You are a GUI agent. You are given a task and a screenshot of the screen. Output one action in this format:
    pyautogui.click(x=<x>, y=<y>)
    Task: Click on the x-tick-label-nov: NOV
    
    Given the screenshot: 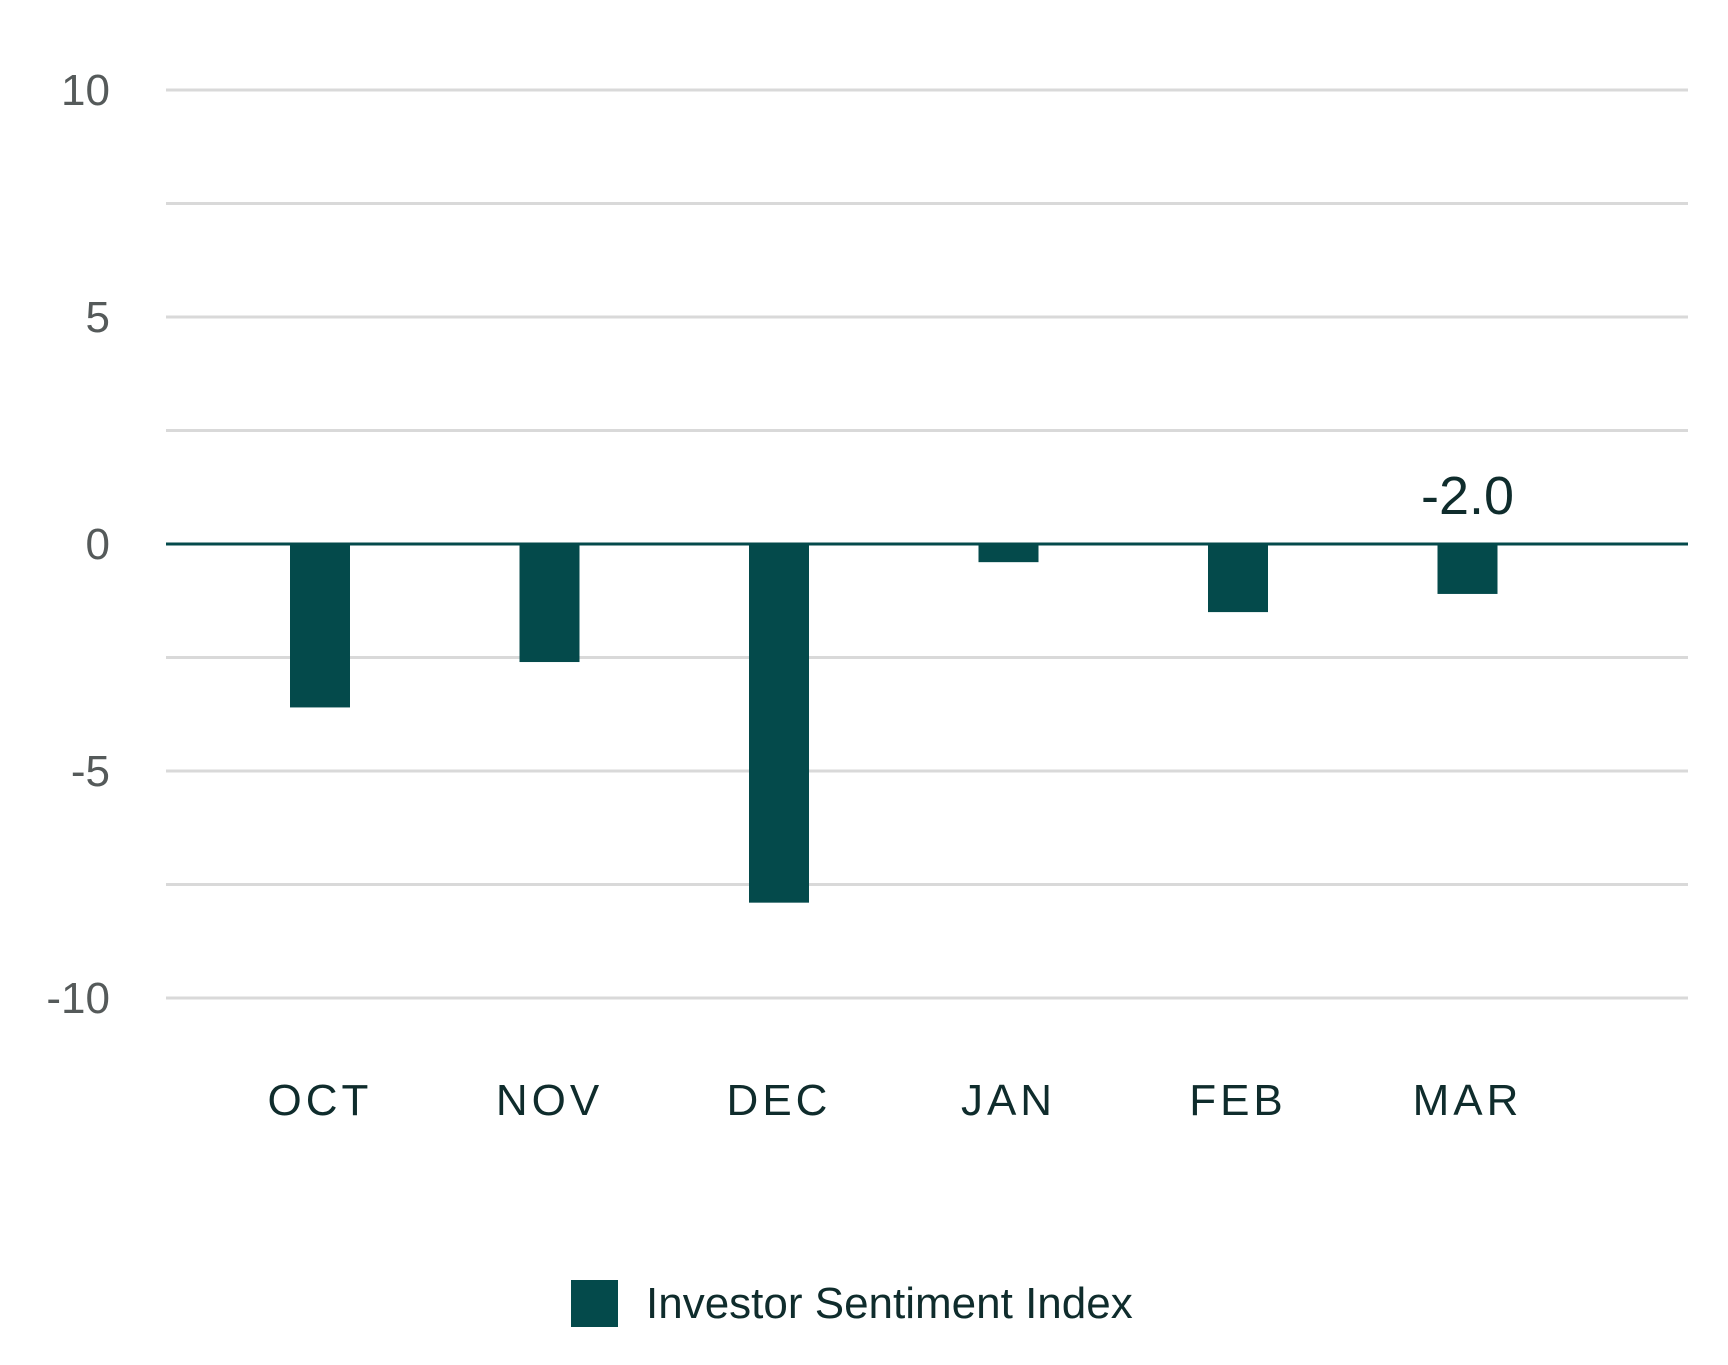 What is the action you would take?
    pyautogui.click(x=549, y=1100)
    